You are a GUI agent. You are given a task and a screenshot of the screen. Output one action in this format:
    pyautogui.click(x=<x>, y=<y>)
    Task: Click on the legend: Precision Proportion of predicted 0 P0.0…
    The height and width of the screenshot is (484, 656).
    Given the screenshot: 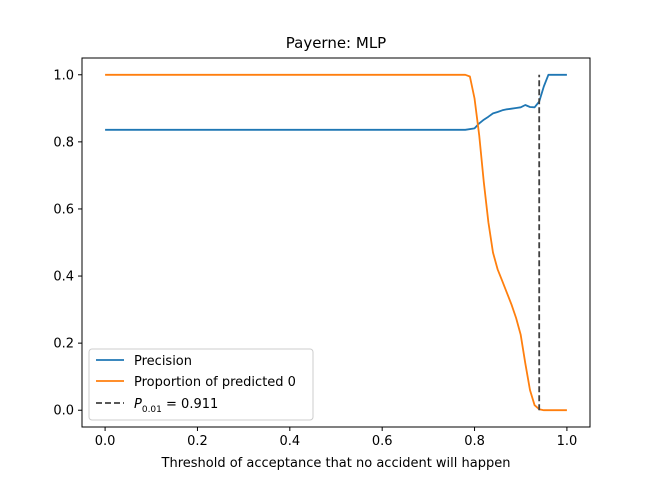 What is the action you would take?
    pyautogui.click(x=201, y=384)
    